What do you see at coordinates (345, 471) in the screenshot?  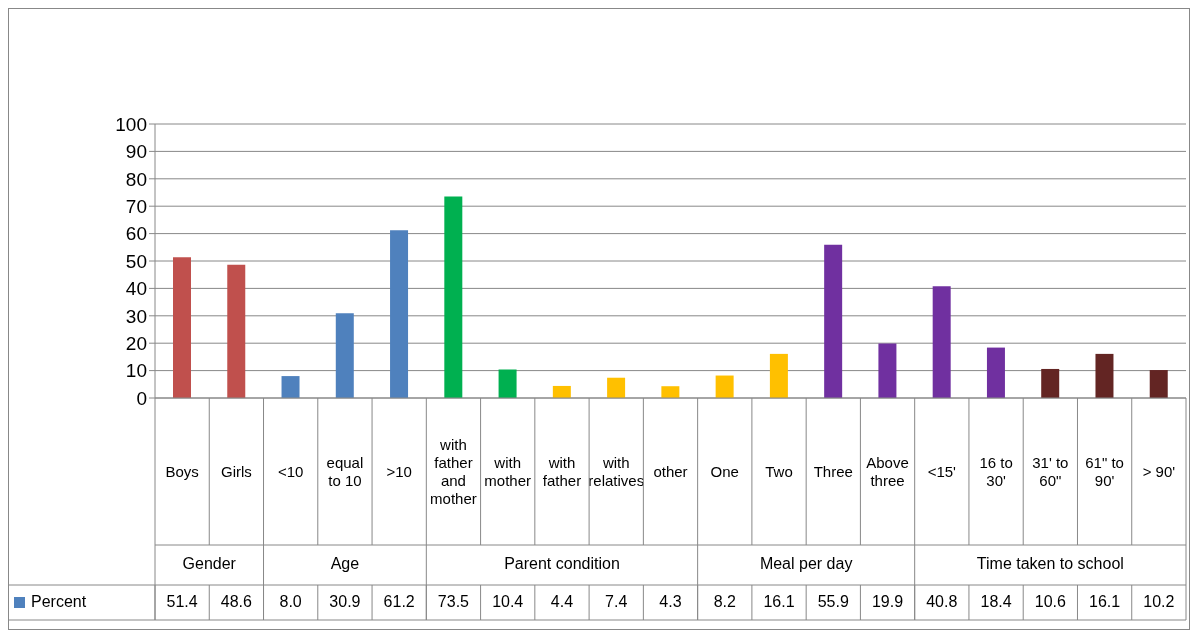 I see `x-tick-label: equal to 10` at bounding box center [345, 471].